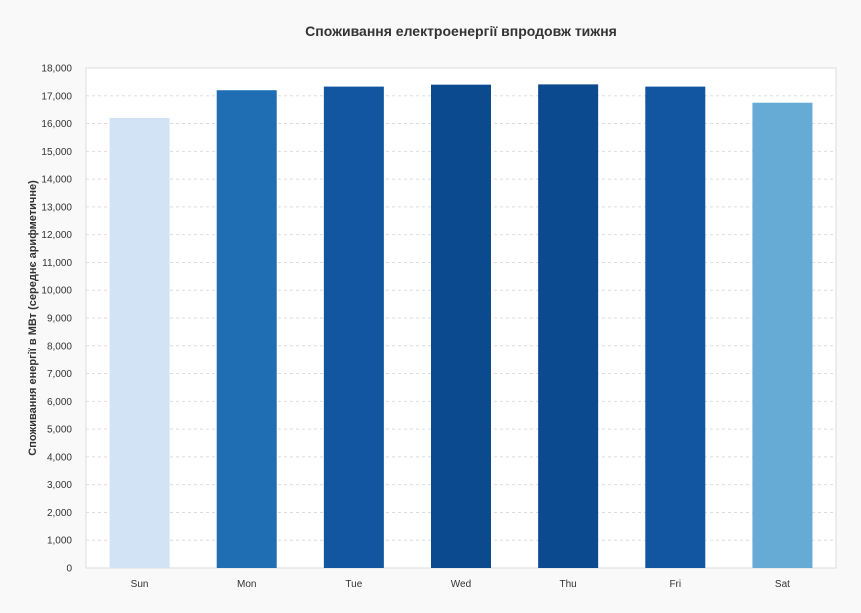  What do you see at coordinates (59, 319) in the screenshot?
I see `y-tick-label: 9,000` at bounding box center [59, 319].